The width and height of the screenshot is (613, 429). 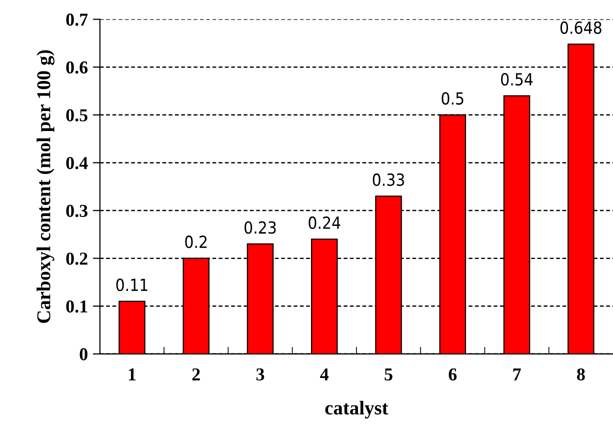 I want to click on x-tick-label: 2, so click(x=196, y=374).